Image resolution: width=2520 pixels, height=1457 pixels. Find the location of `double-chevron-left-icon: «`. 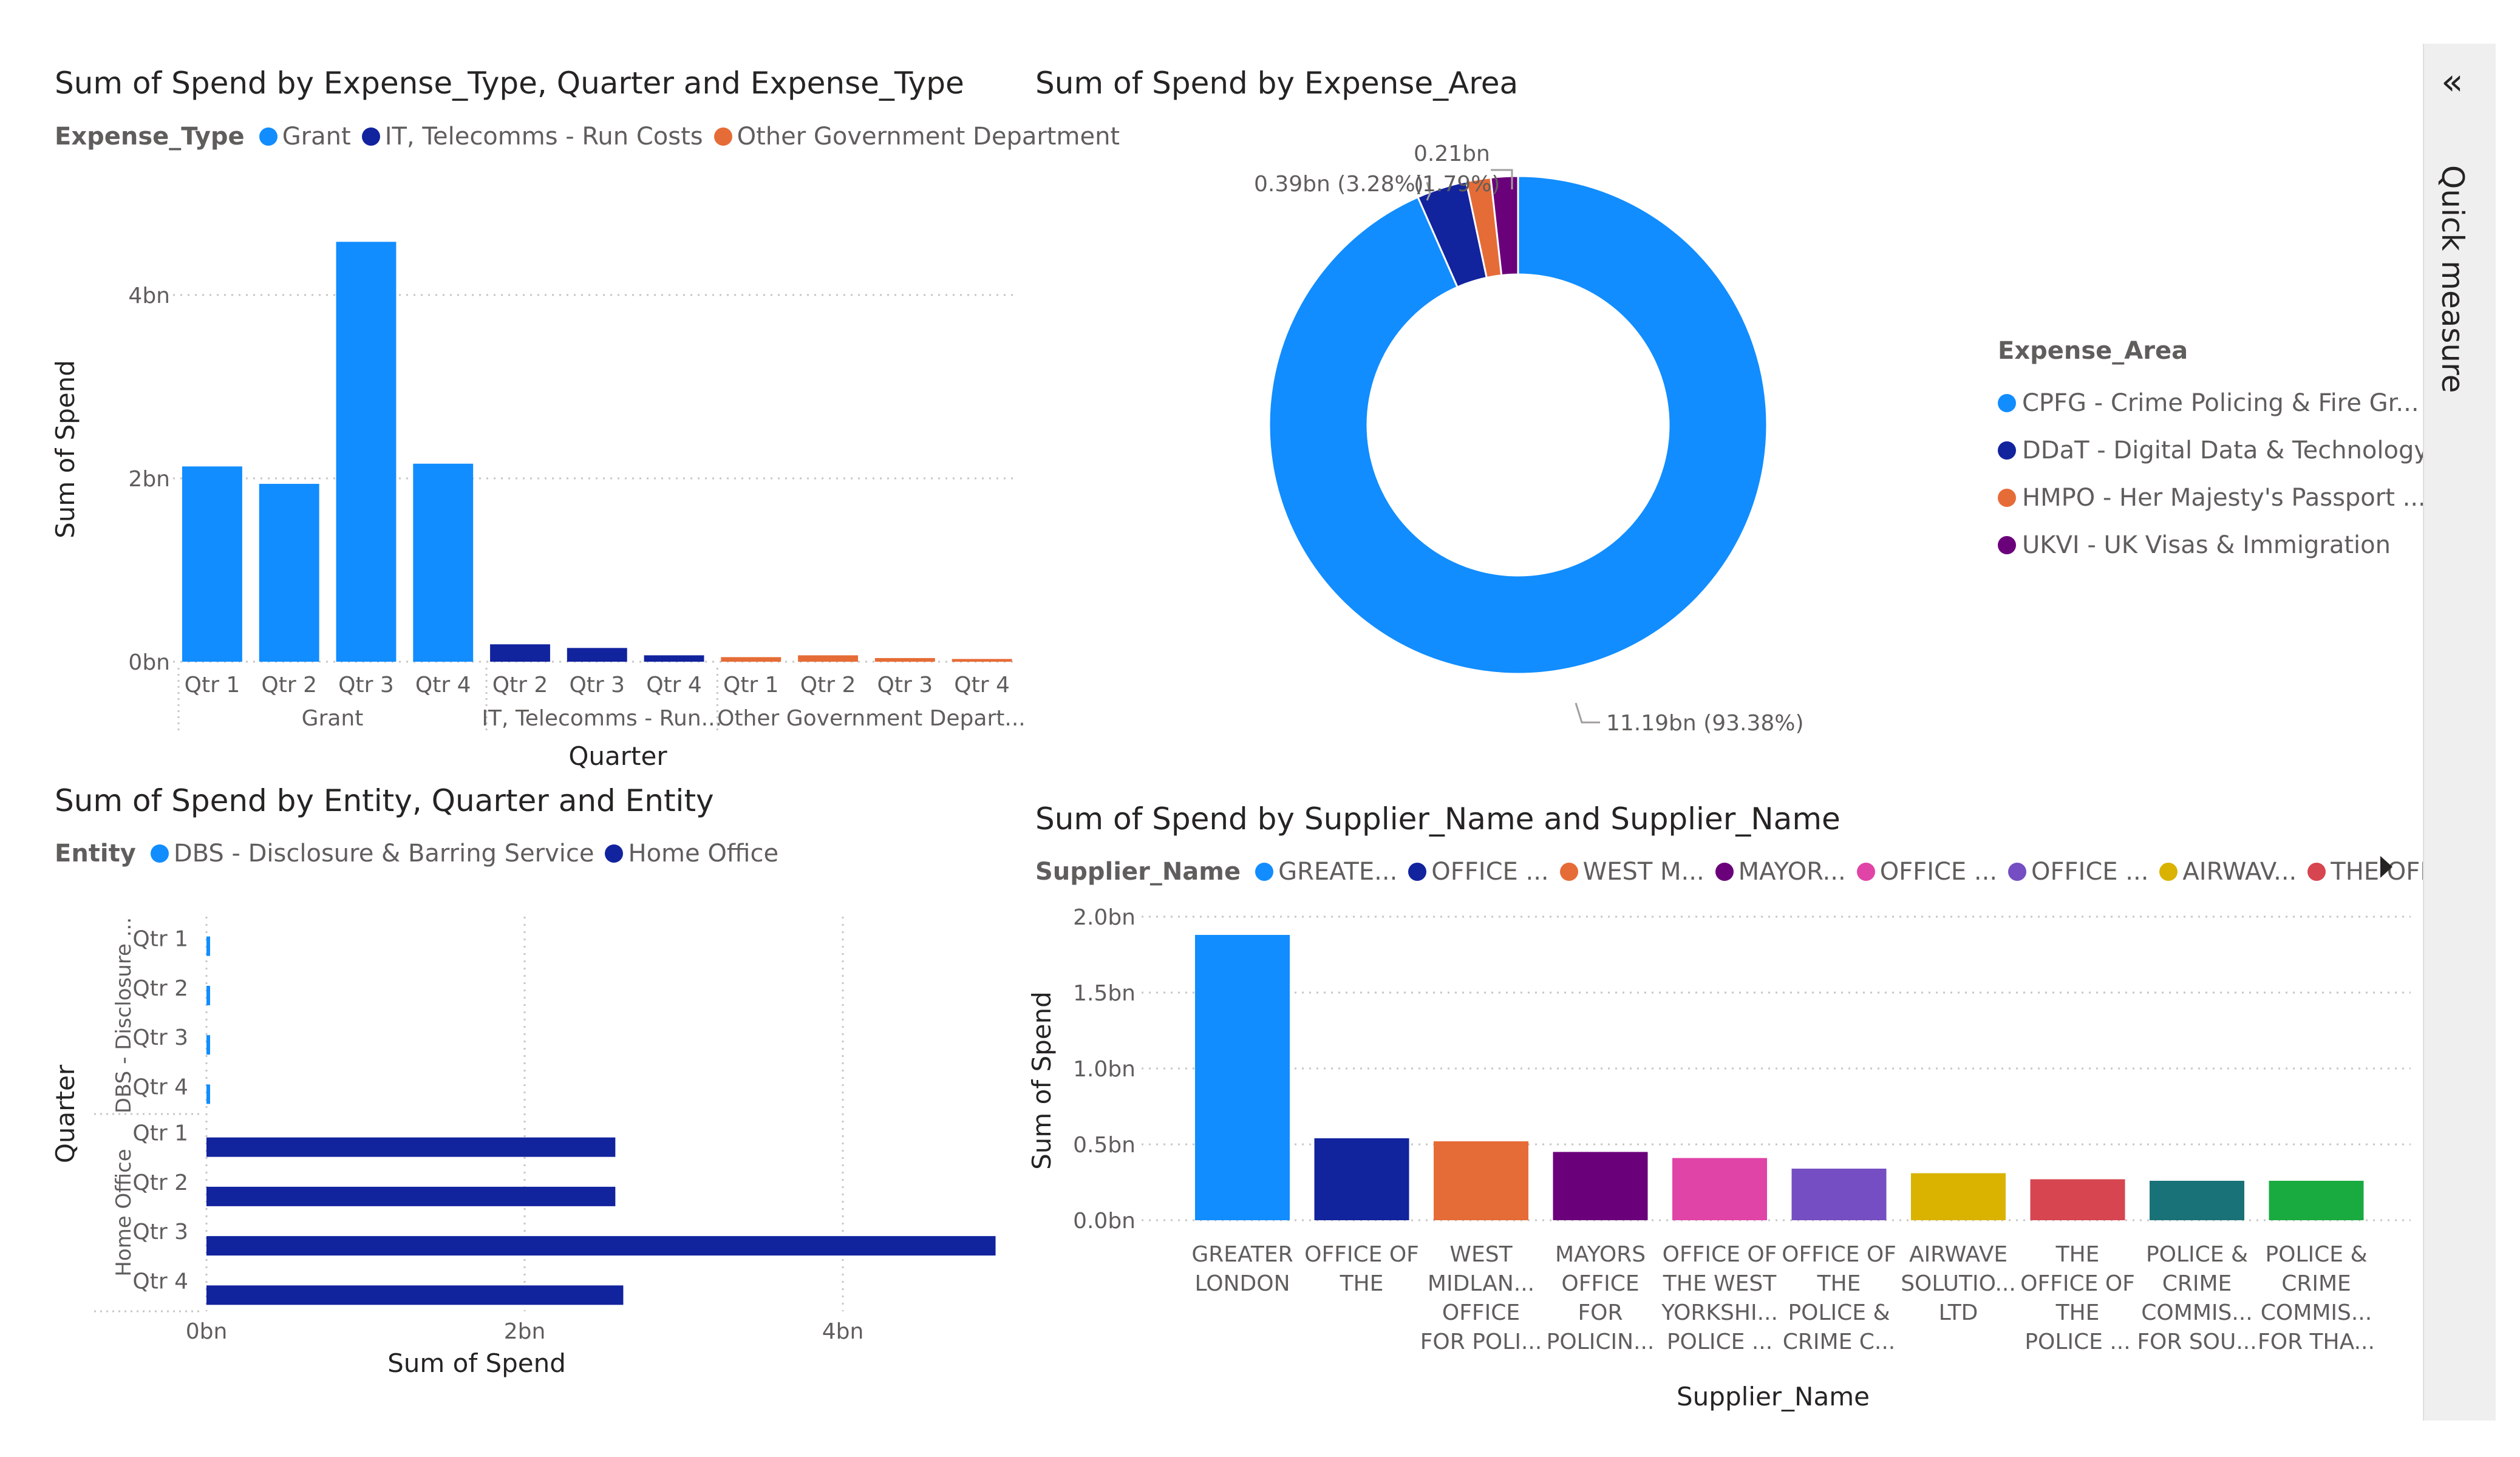

double-chevron-left-icon: « is located at coordinates (2452, 82).